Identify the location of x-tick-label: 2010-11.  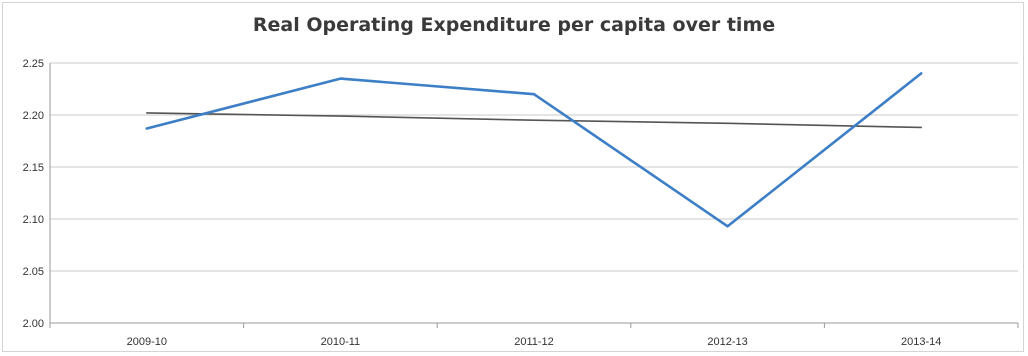
(341, 342).